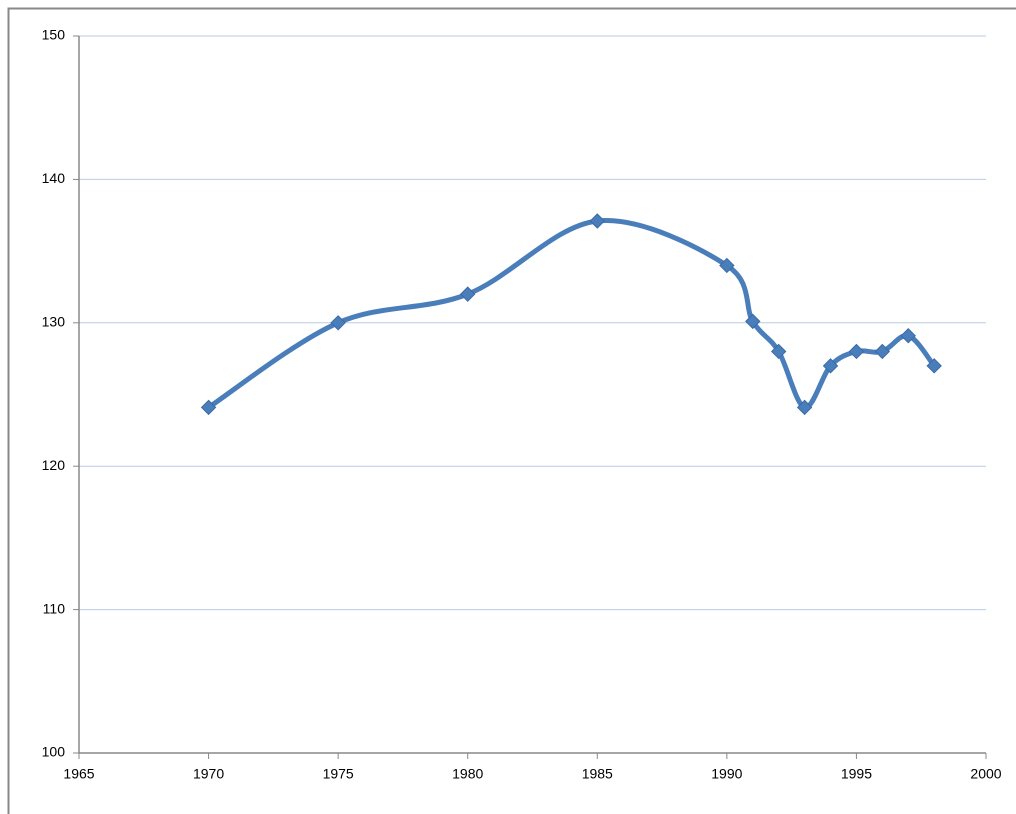 The height and width of the screenshot is (814, 1016). Describe the element at coordinates (54, 465) in the screenshot. I see `y-tick-label: 120` at that location.